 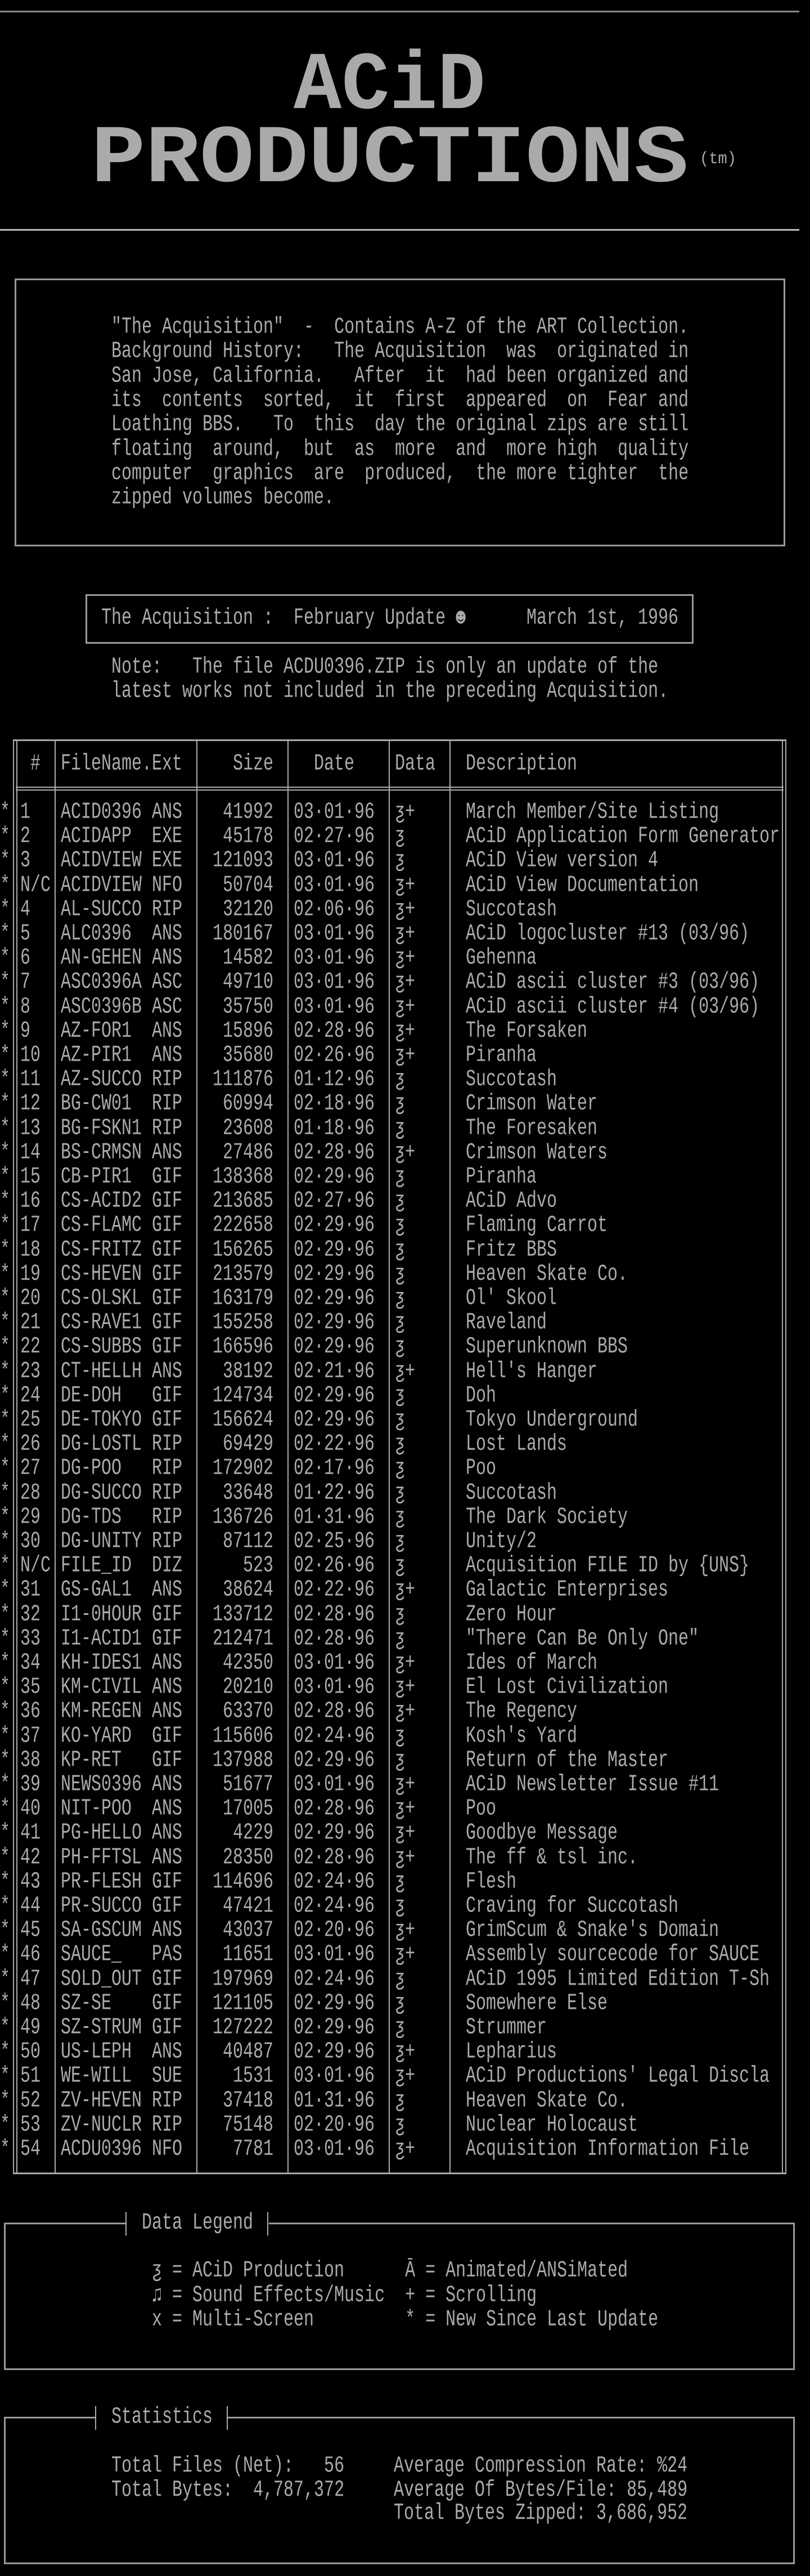 What do you see at coordinates (101, 1274) in the screenshot?
I see `filename: CS-HEVEN` at bounding box center [101, 1274].